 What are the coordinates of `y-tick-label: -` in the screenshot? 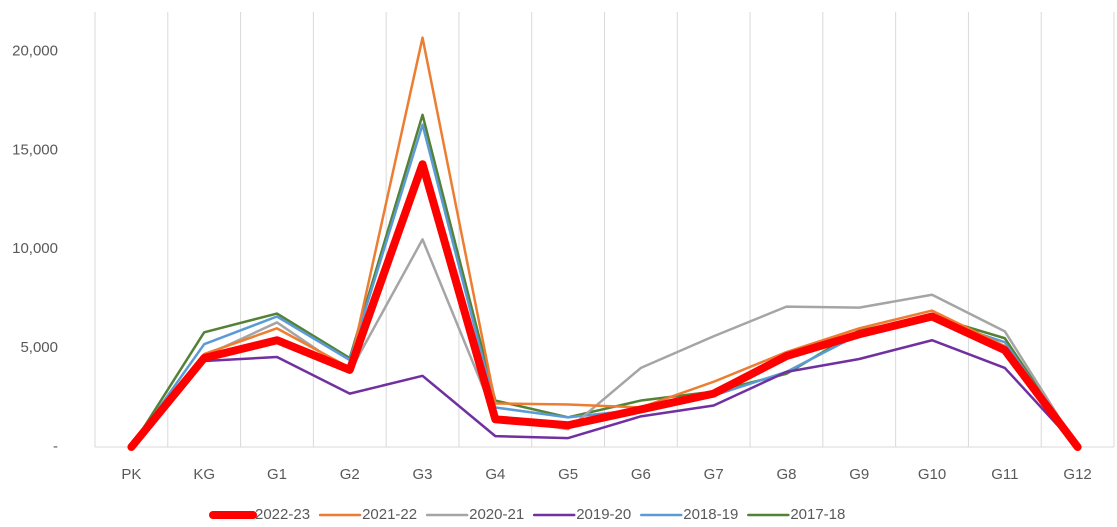 It's located at (55, 446).